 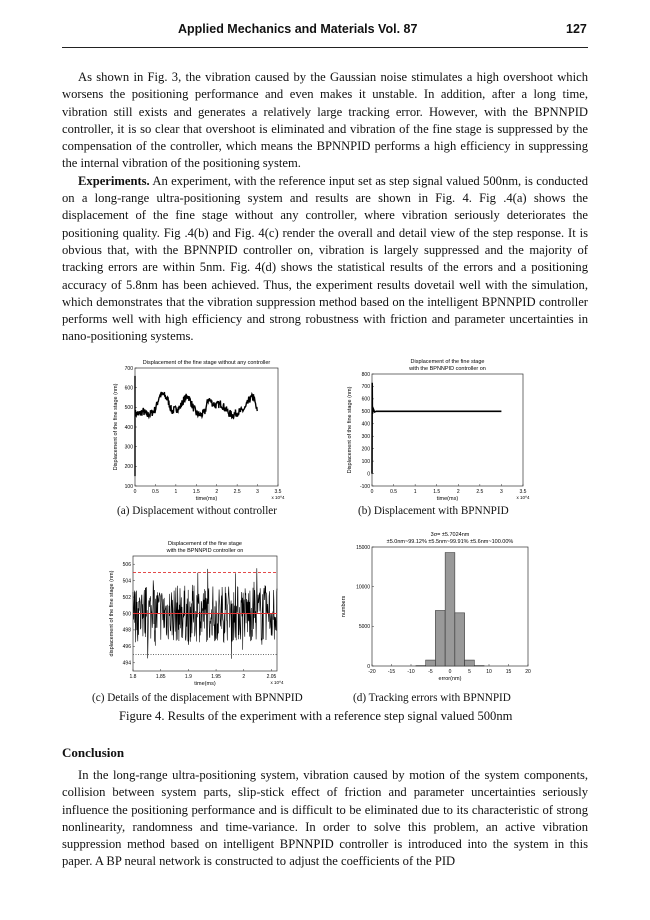 I want to click on x-tick-label: 5, so click(x=469, y=672).